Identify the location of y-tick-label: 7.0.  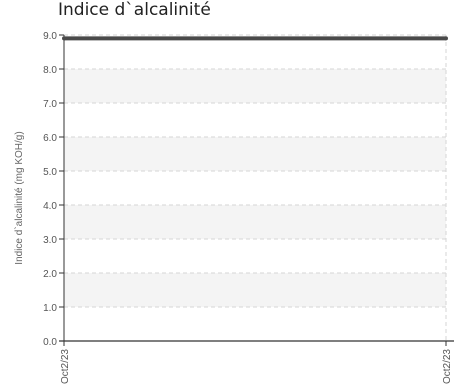
(50, 104).